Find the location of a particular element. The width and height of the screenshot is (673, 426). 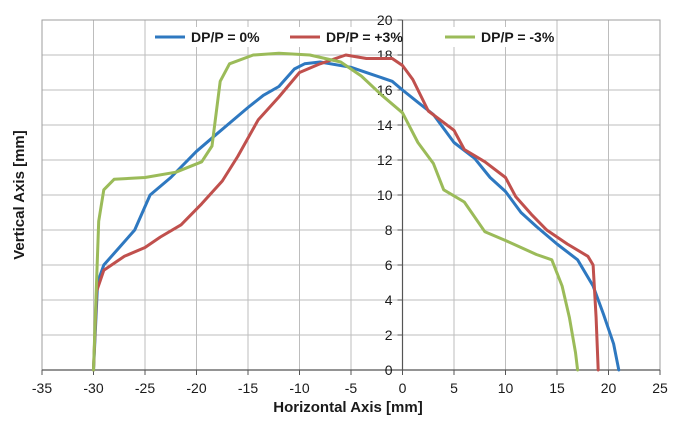

y-tick-label: 20 is located at coordinates (385, 20).